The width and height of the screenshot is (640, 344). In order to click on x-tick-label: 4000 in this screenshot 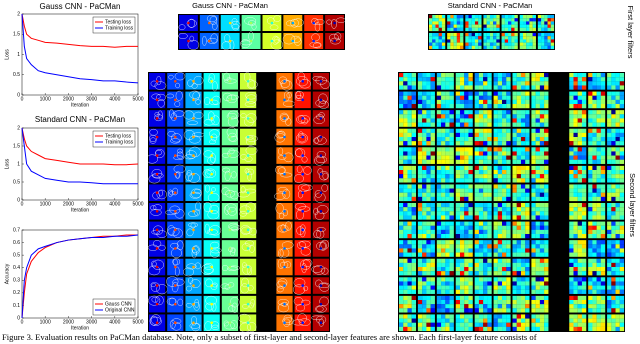, I will do `click(114, 99)`.